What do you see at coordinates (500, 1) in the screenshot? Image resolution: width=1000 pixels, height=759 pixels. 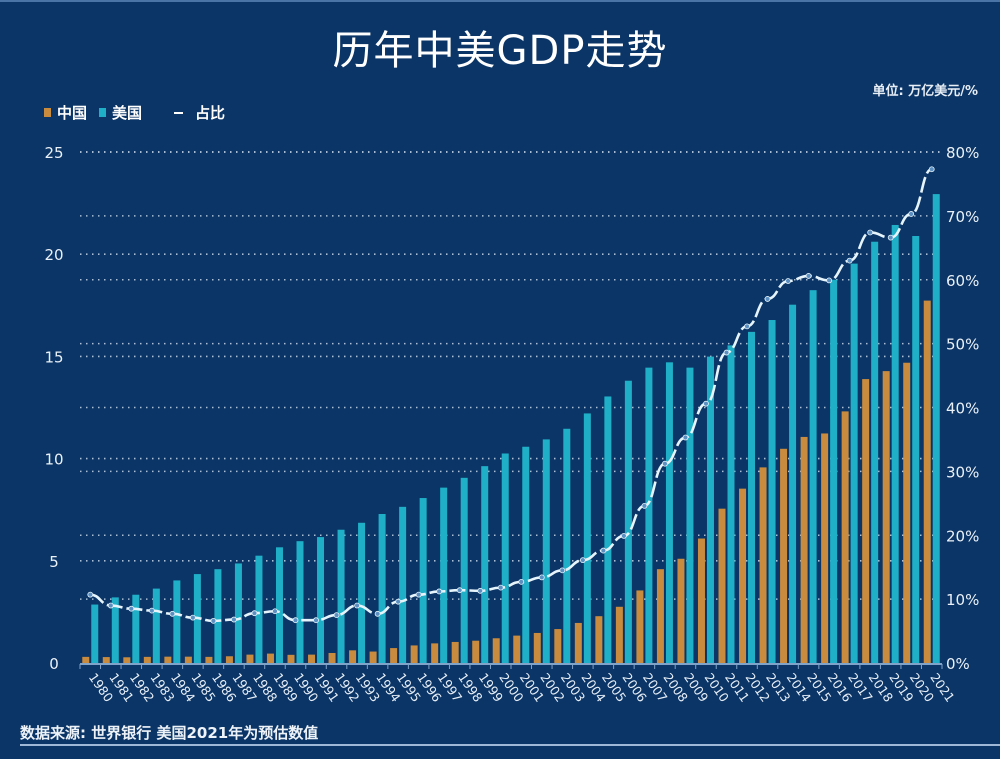 I see `top-border` at bounding box center [500, 1].